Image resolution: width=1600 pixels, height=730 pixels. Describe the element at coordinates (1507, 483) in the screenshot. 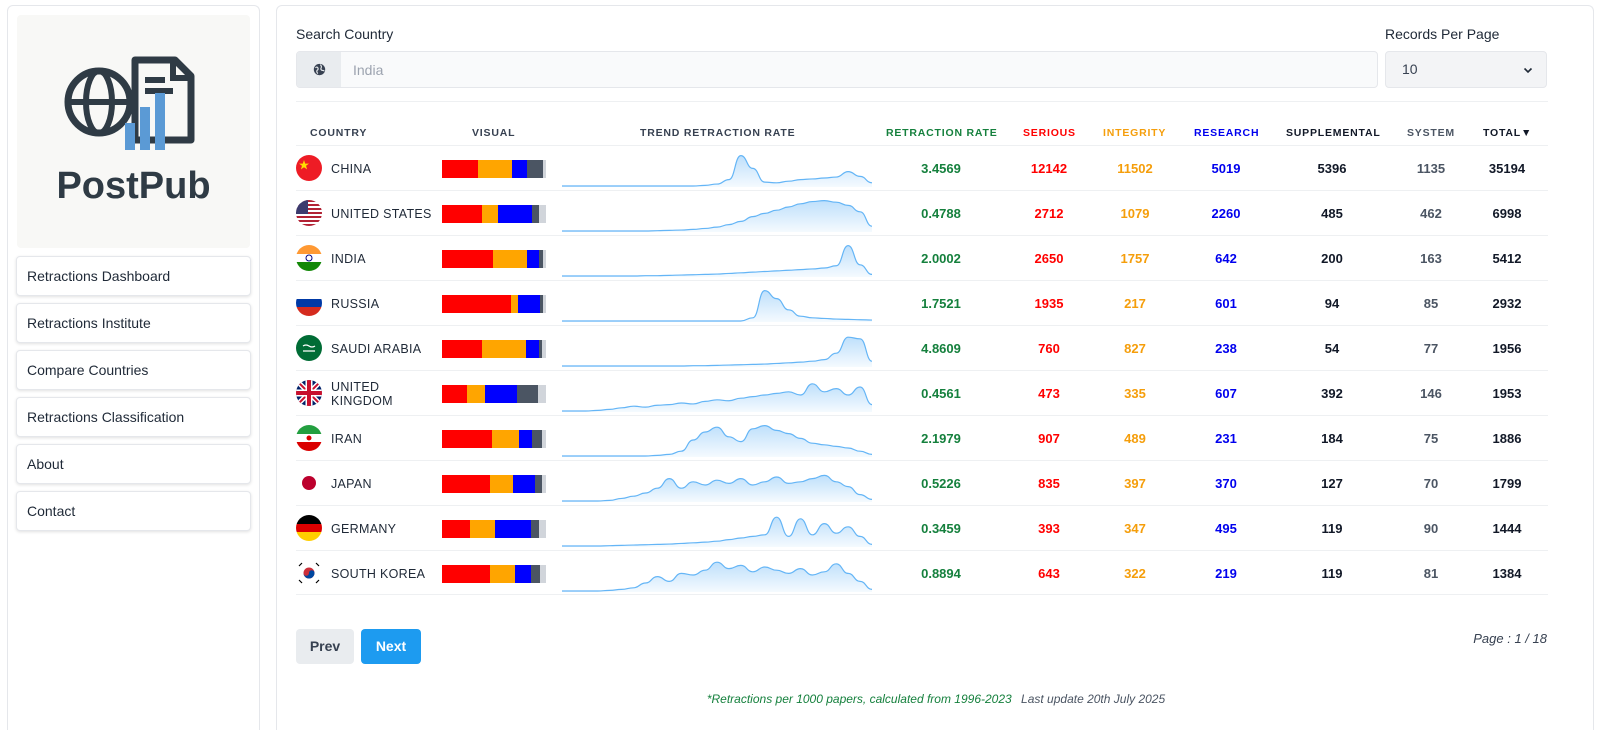

I see `cell-total: 1799` at that location.